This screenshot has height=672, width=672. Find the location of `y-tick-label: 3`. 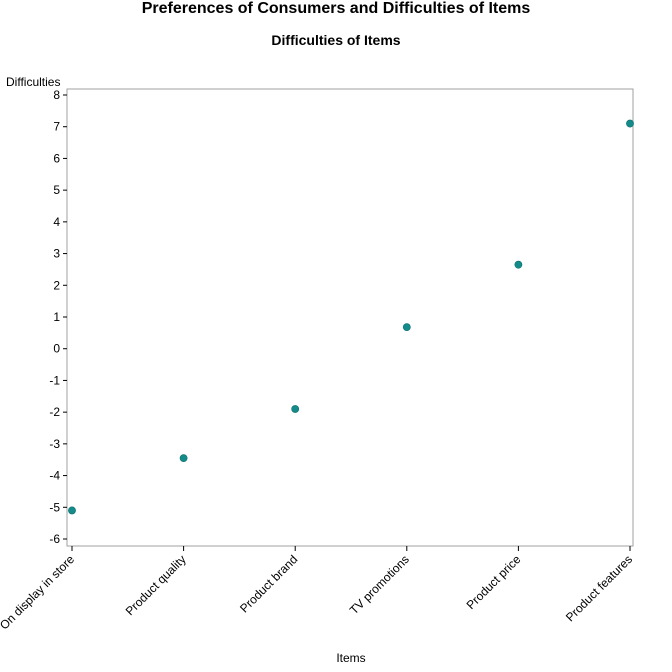

y-tick-label: 3 is located at coordinates (56, 254).